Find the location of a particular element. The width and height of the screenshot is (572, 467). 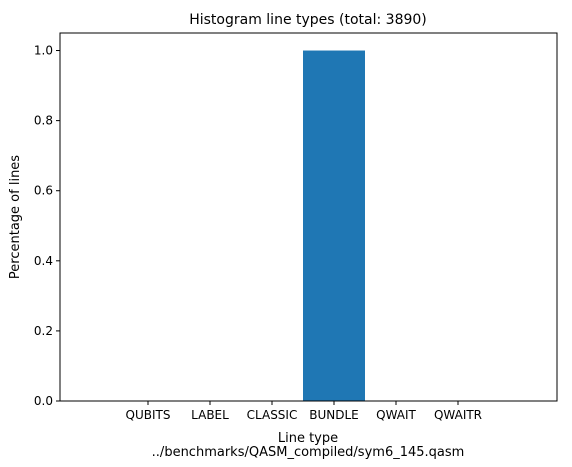

x-tick-label: QWAIT is located at coordinates (396, 415).